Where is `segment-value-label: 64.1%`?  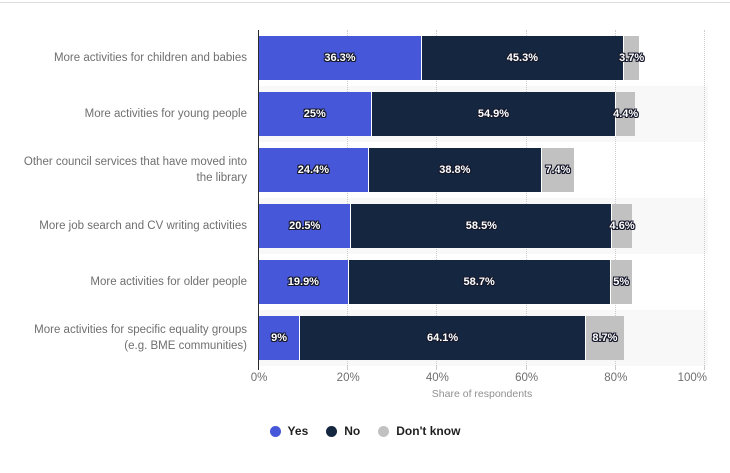
segment-value-label: 64.1% is located at coordinates (442, 338).